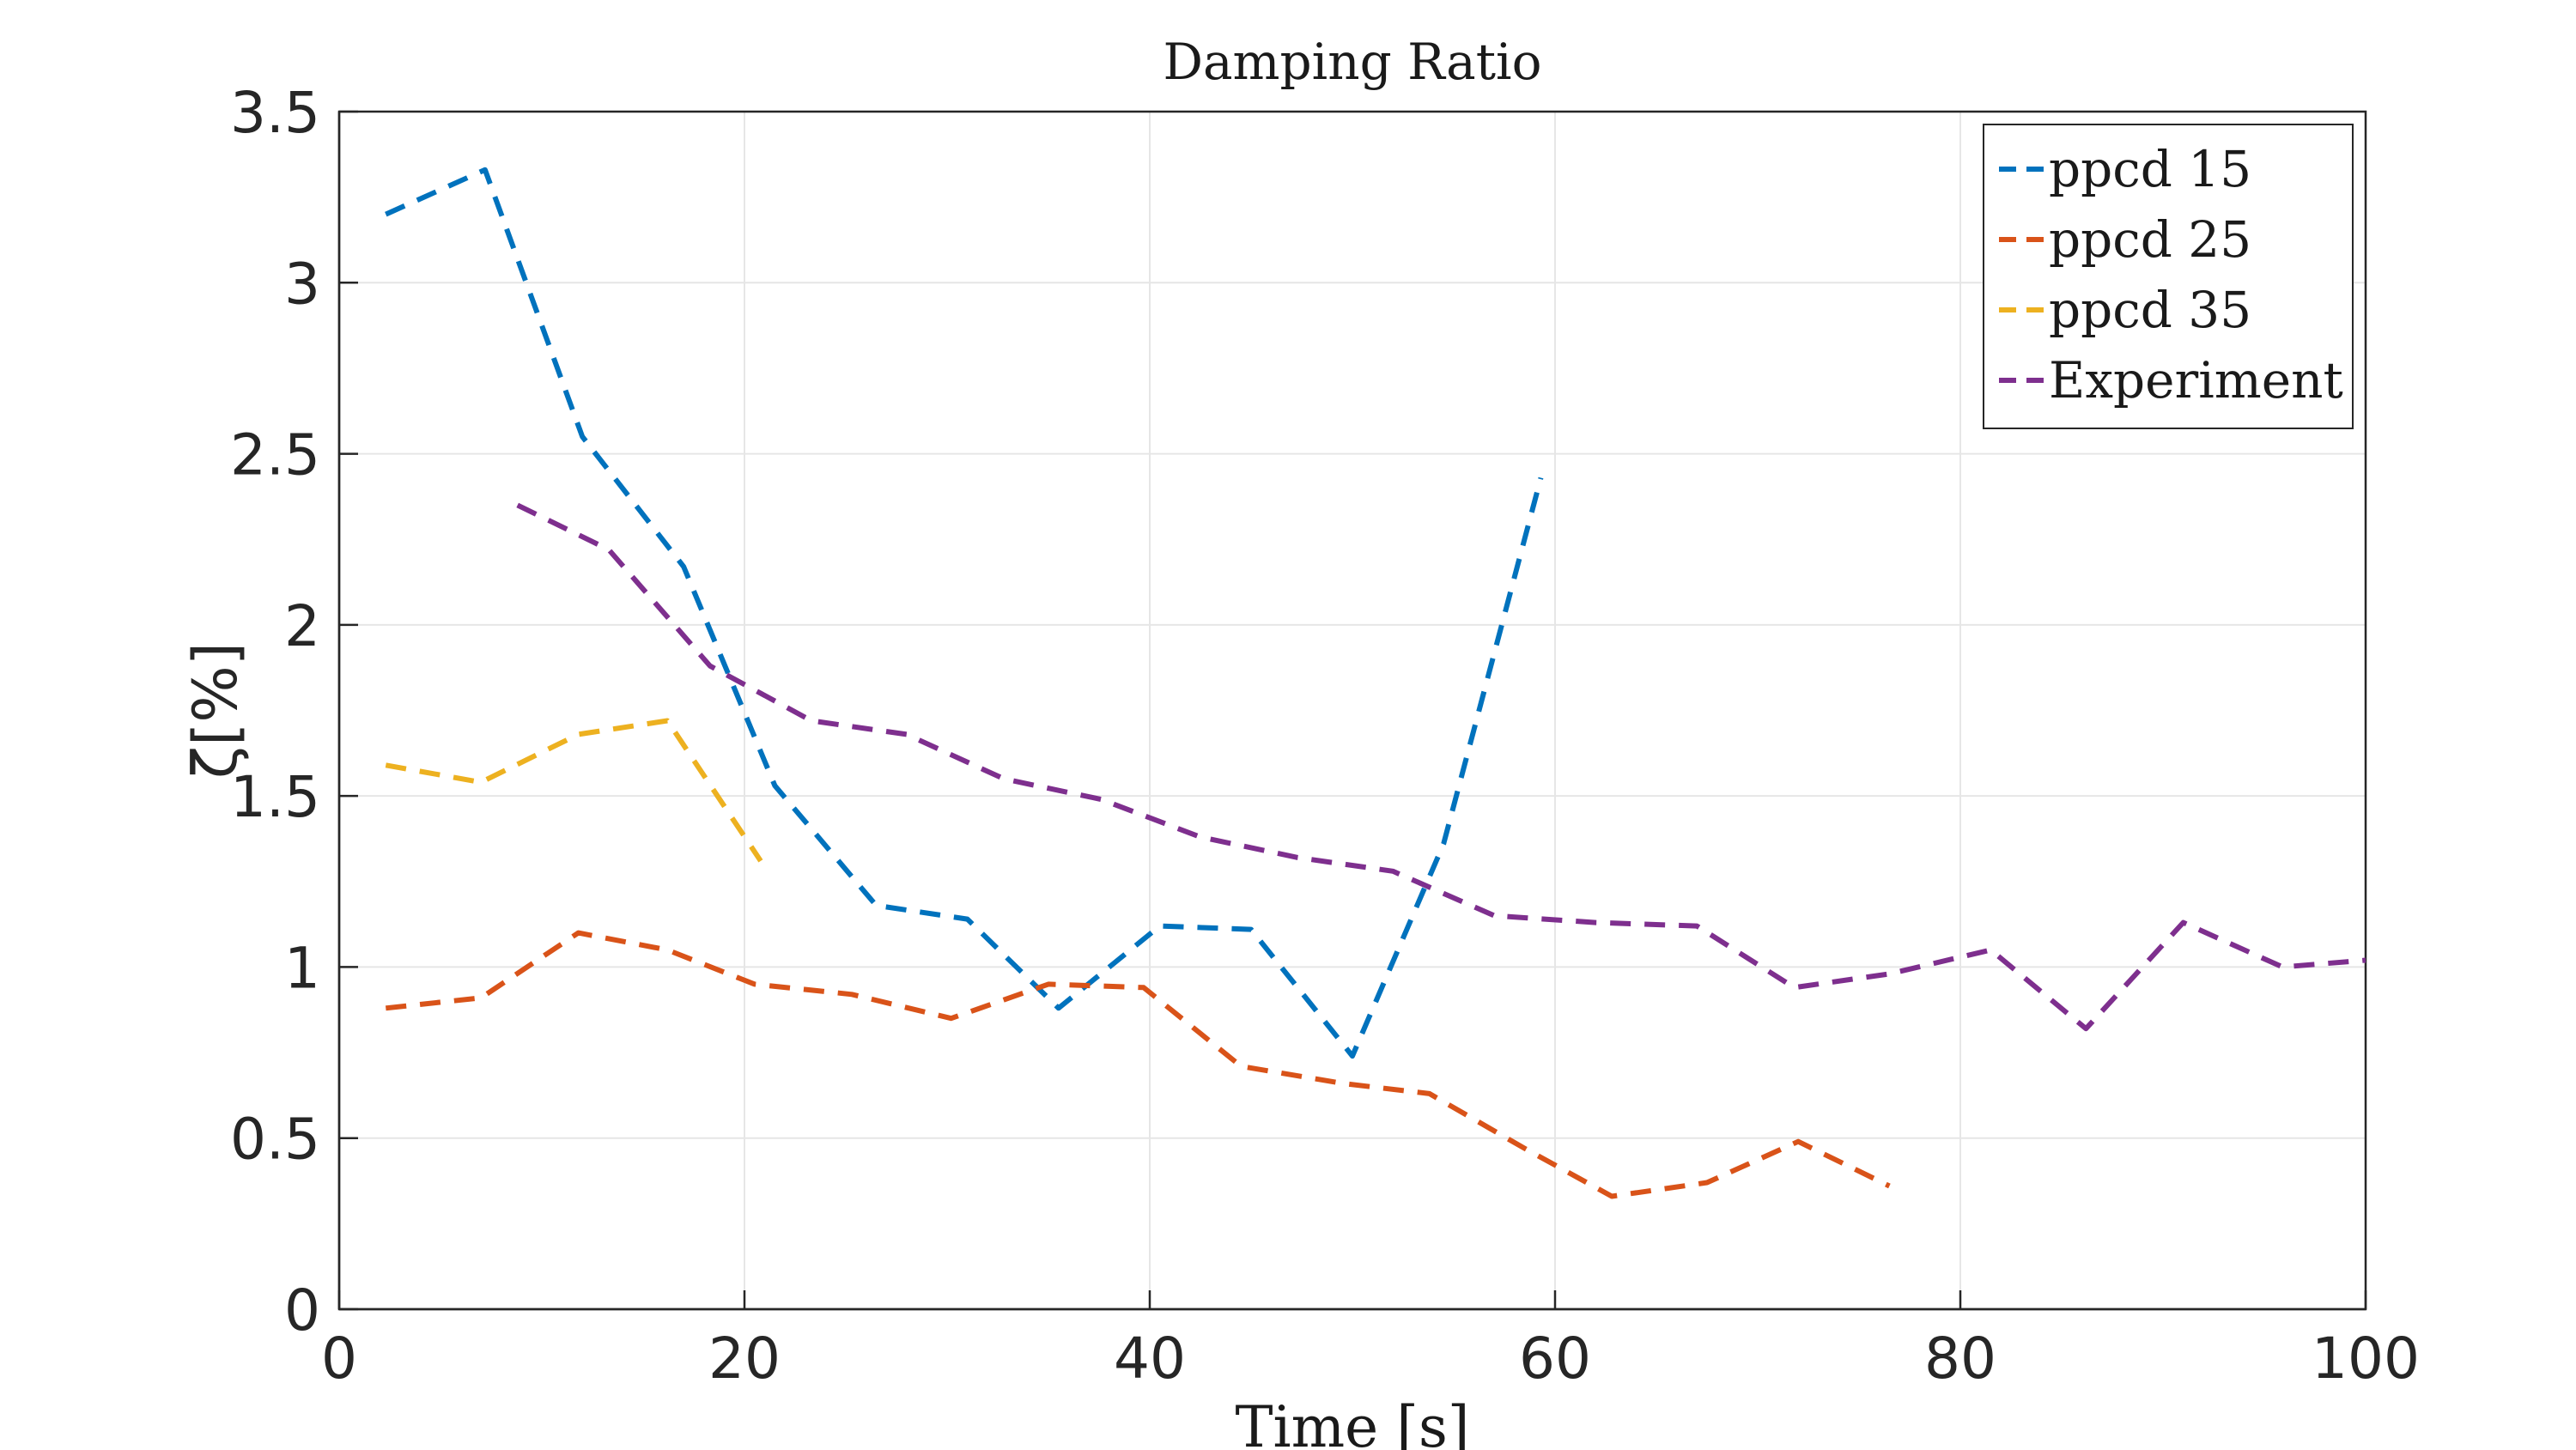 The image size is (2576, 1450). Describe the element at coordinates (2150, 169) in the screenshot. I see `legend-label: ppcd 15` at that location.